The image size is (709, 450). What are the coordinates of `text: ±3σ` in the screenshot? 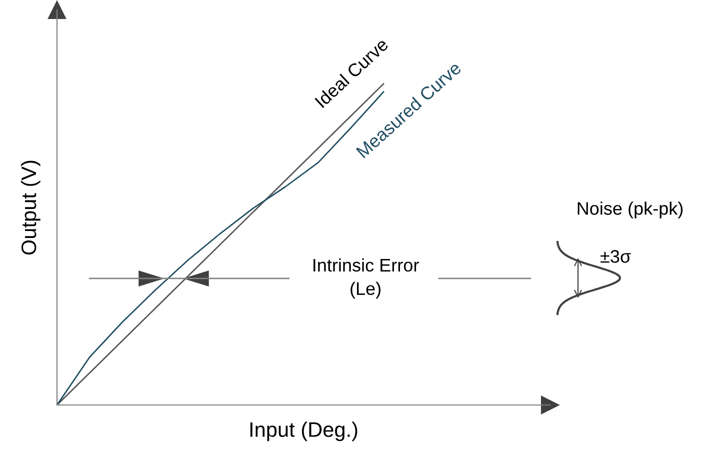 It's located at (615, 256).